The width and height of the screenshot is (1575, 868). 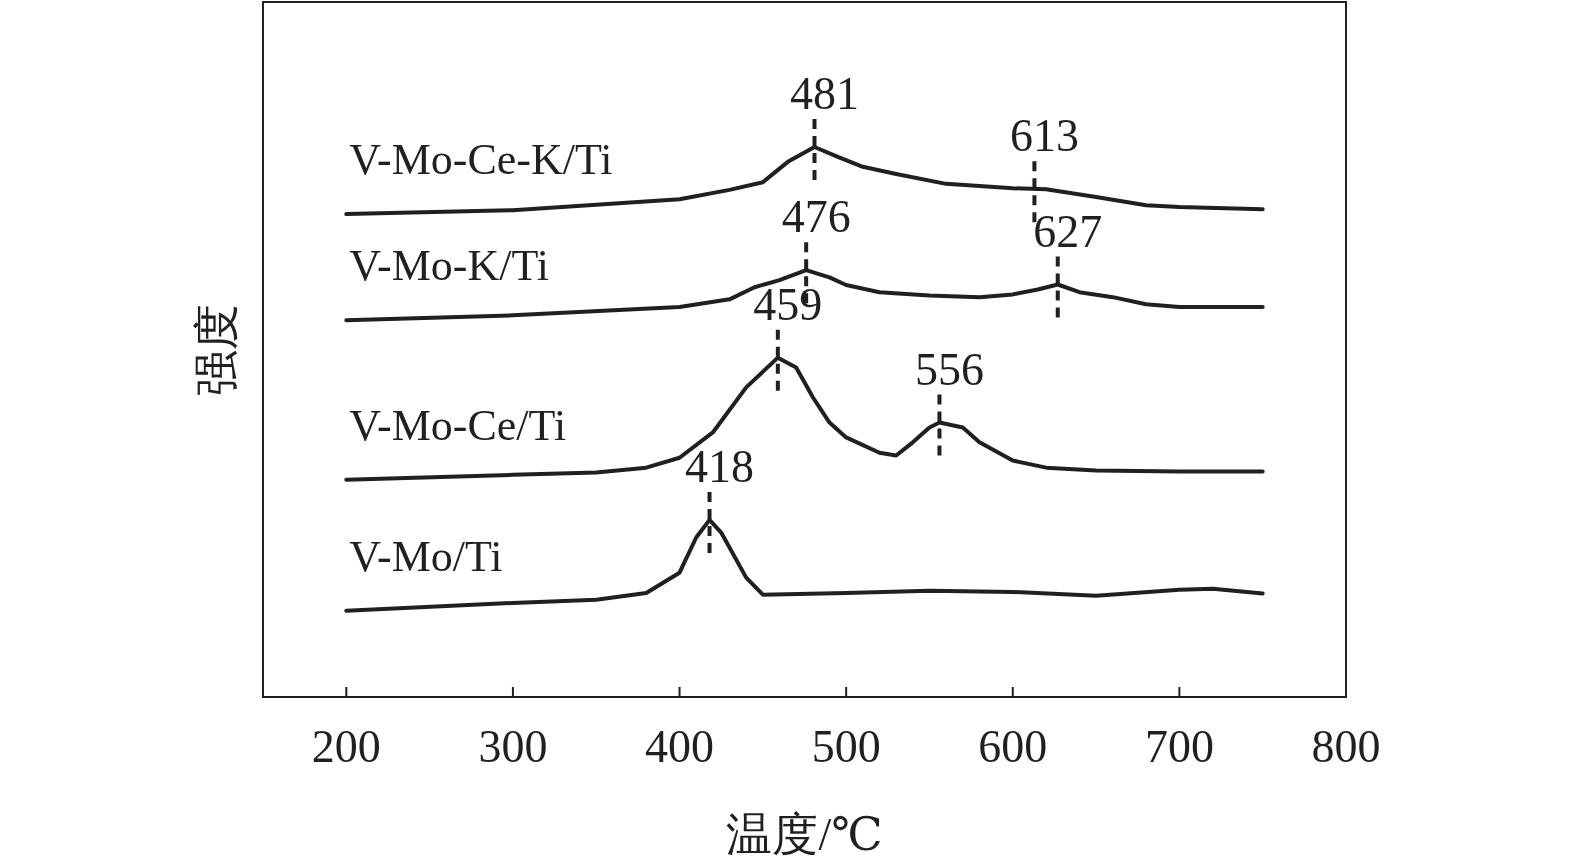 I want to click on y-axis-title: 强度, so click(x=216, y=349).